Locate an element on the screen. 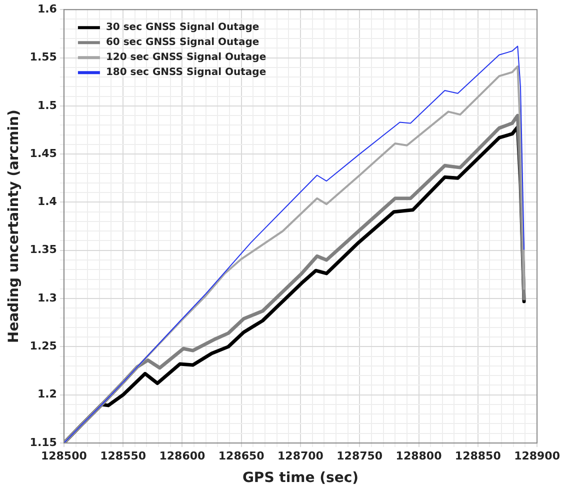 The width and height of the screenshot is (563, 493). x-tick-label: 128600 is located at coordinates (182, 455).